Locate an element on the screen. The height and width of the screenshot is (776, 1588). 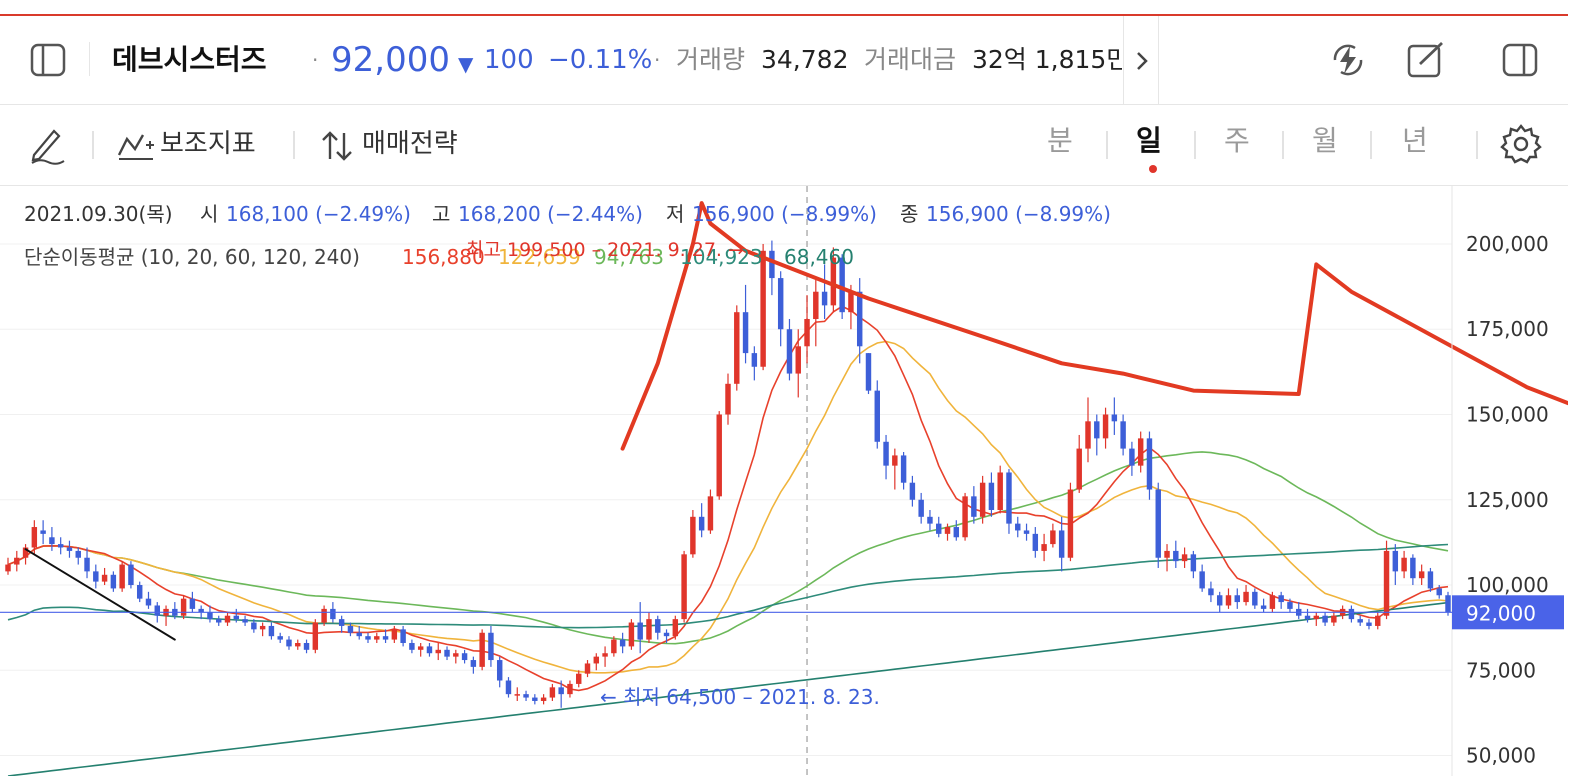
lightning-icon is located at coordinates (1348, 60).